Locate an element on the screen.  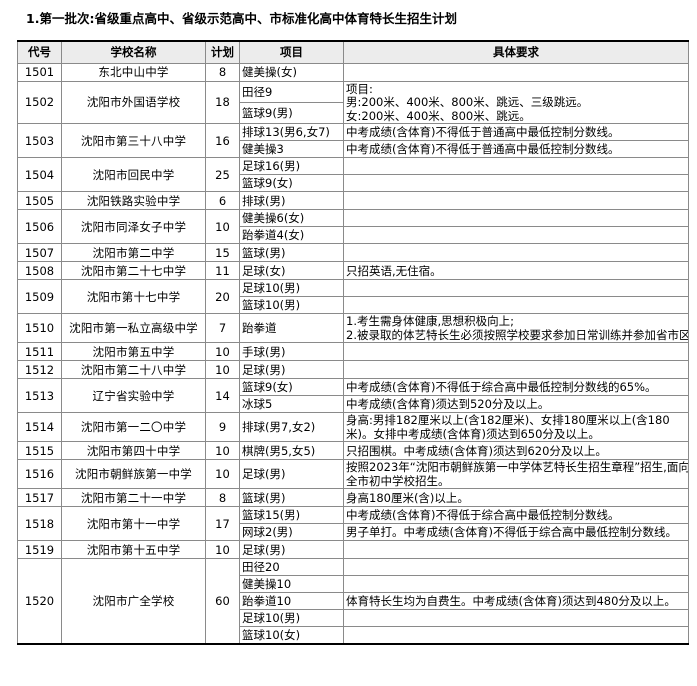
cell-code: 1508 is located at coordinates (39, 270).